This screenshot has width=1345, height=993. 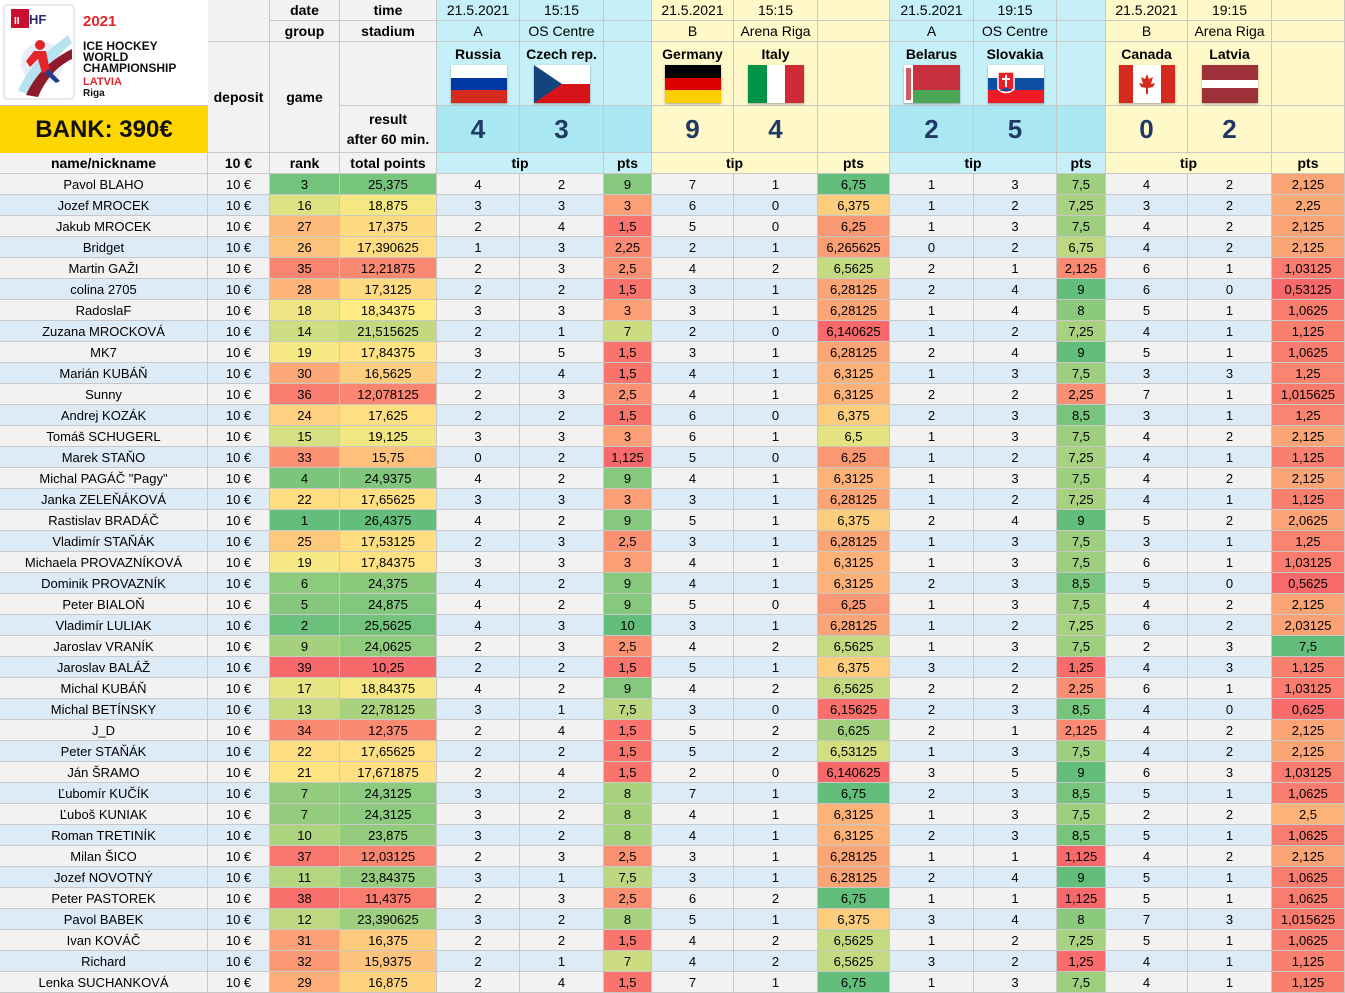 I want to click on row-tip-pts: 8, so click(x=628, y=835).